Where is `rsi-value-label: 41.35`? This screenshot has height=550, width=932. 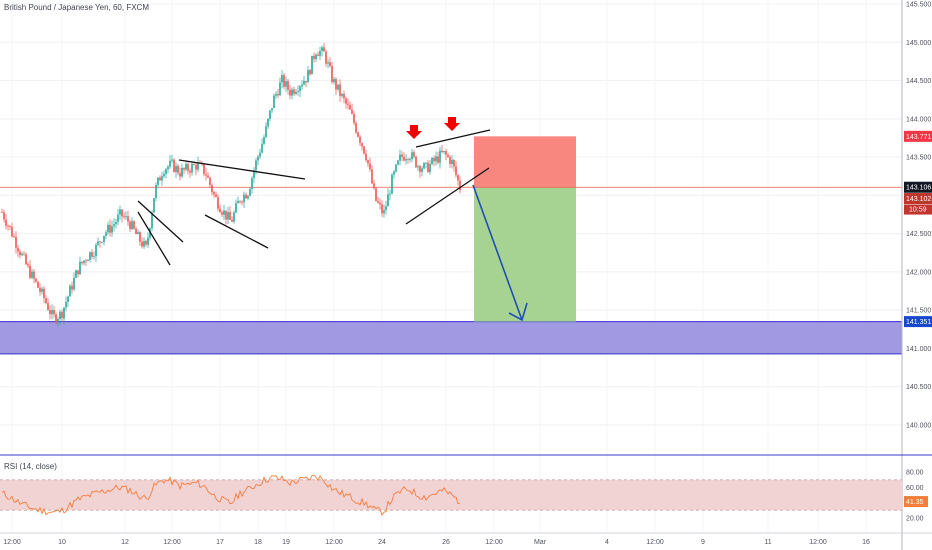 rsi-value-label: 41.35 is located at coordinates (916, 502).